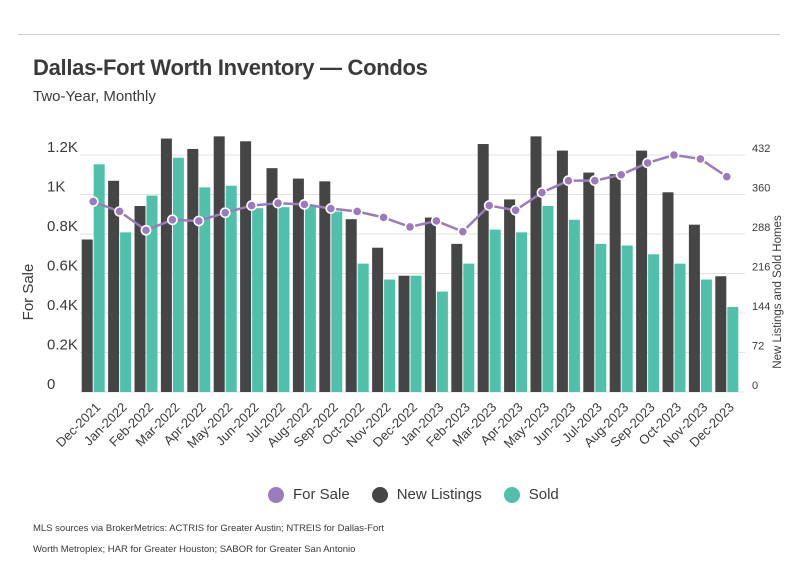  I want to click on left-axis-title: For Sale, so click(28, 292).